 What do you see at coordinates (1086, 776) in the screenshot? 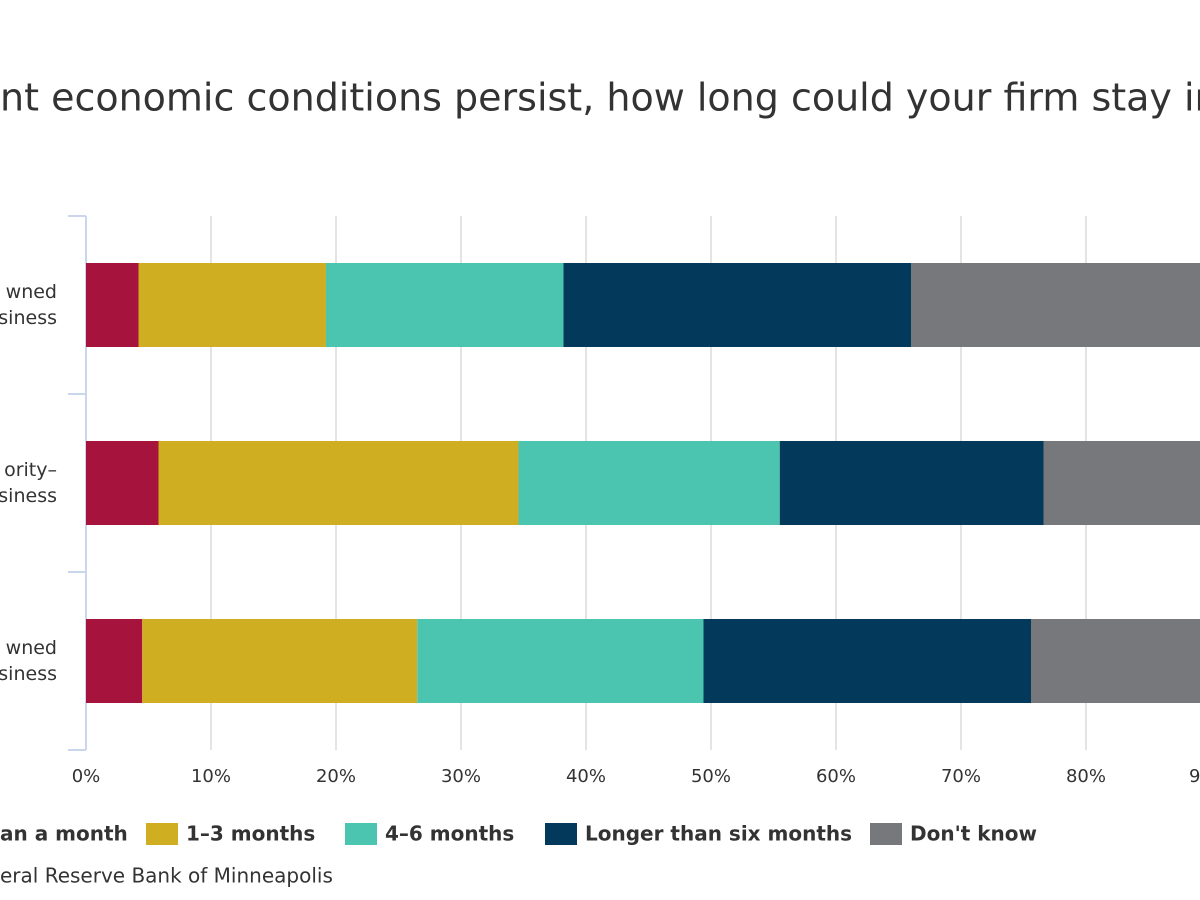
I see `x-tick-label: 80%` at bounding box center [1086, 776].